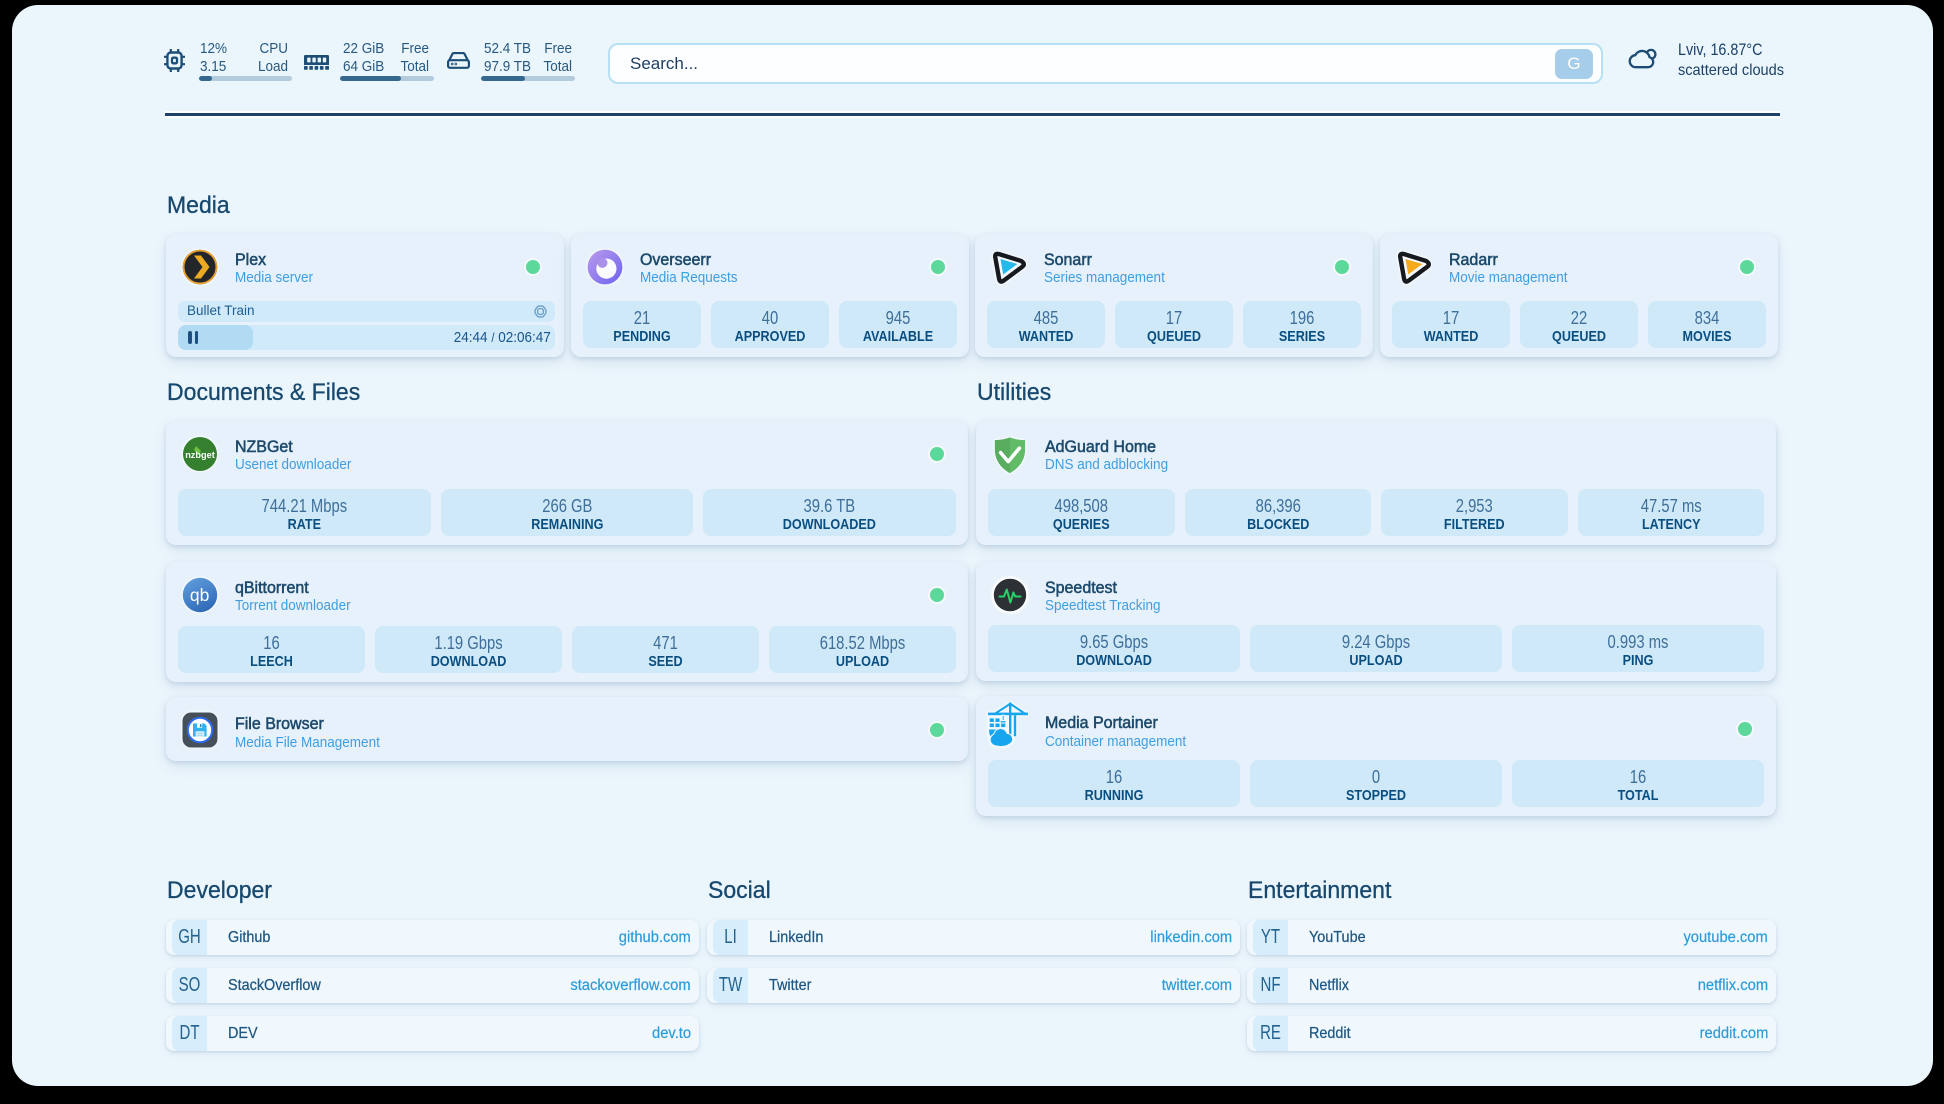 Image resolution: width=1944 pixels, height=1104 pixels. What do you see at coordinates (199, 595) in the screenshot?
I see `svg-text: qb` at bounding box center [199, 595].